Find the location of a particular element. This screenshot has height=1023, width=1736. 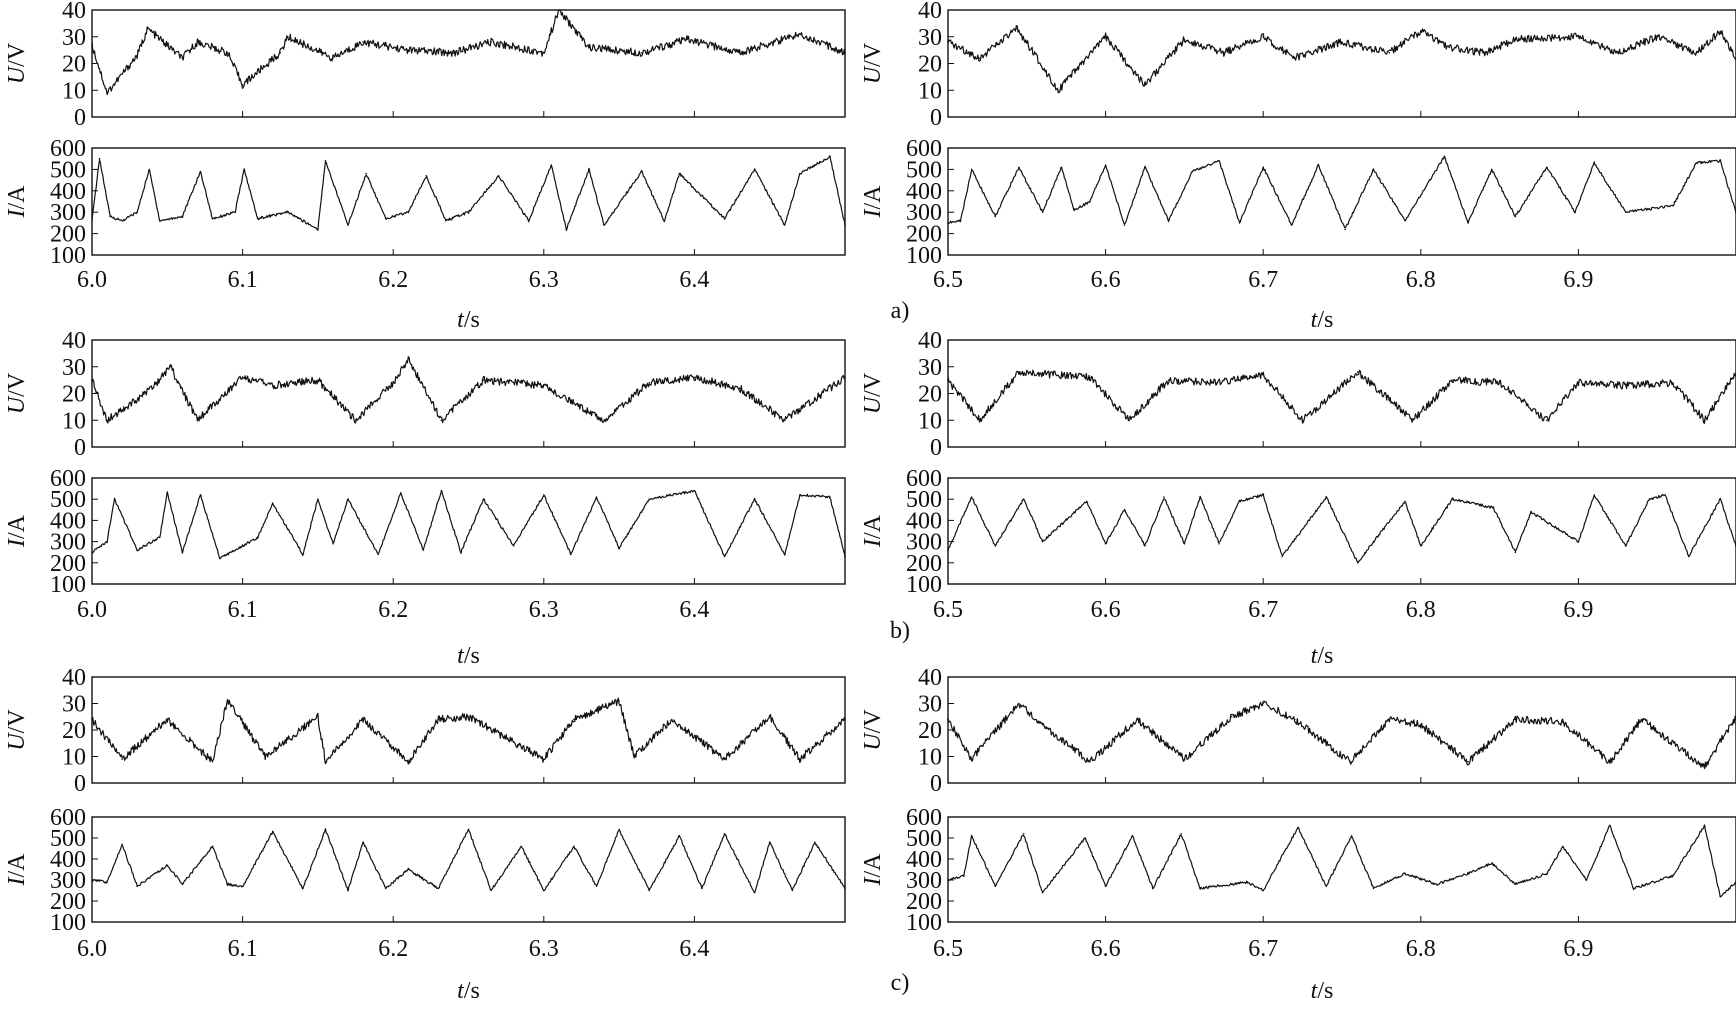

x-tick-label-row3-right: 6.5 is located at coordinates (948, 949).